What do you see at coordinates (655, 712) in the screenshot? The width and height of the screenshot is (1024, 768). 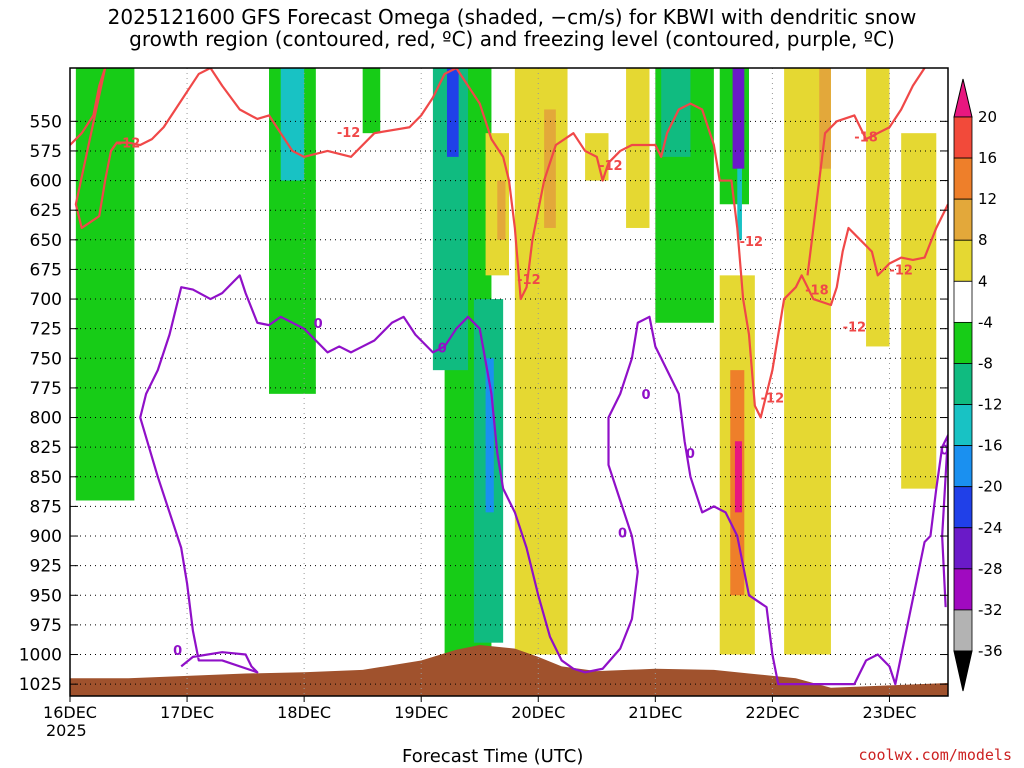 I see `x-tick-label-5: 21DEC` at bounding box center [655, 712].